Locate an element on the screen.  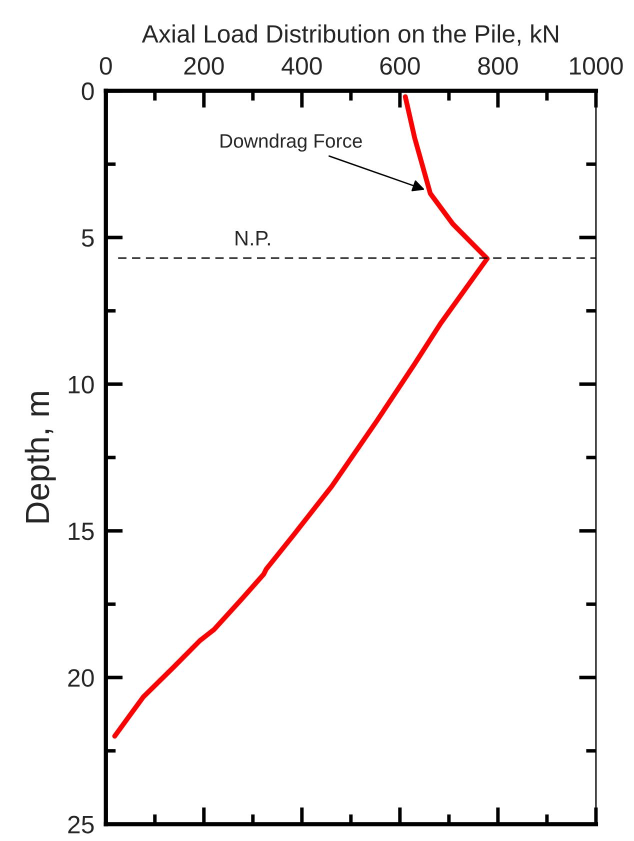
x-axis-title: Axial Load Distribution on the Pile, kN is located at coordinates (350, 35).